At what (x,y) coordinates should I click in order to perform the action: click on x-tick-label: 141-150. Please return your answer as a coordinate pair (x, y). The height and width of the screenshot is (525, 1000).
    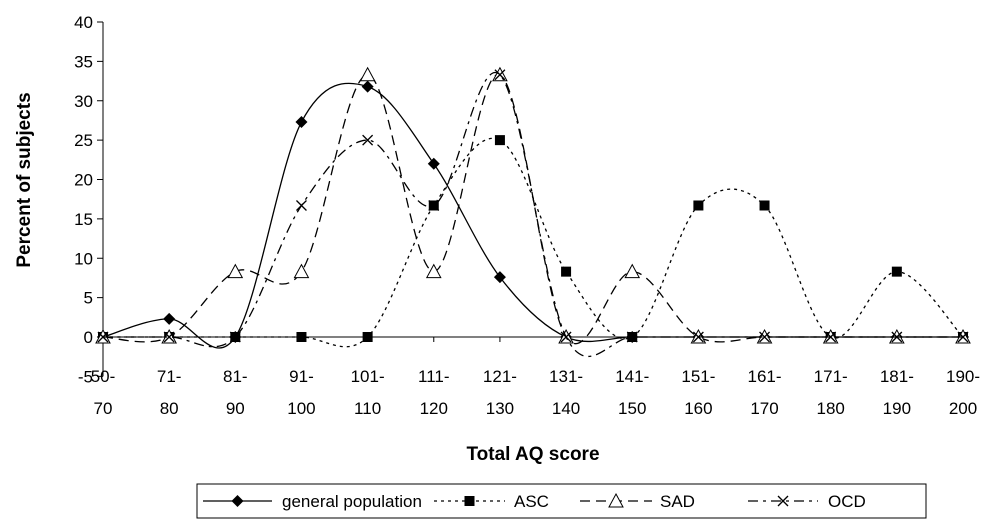
    Looking at the image, I should click on (632, 392).